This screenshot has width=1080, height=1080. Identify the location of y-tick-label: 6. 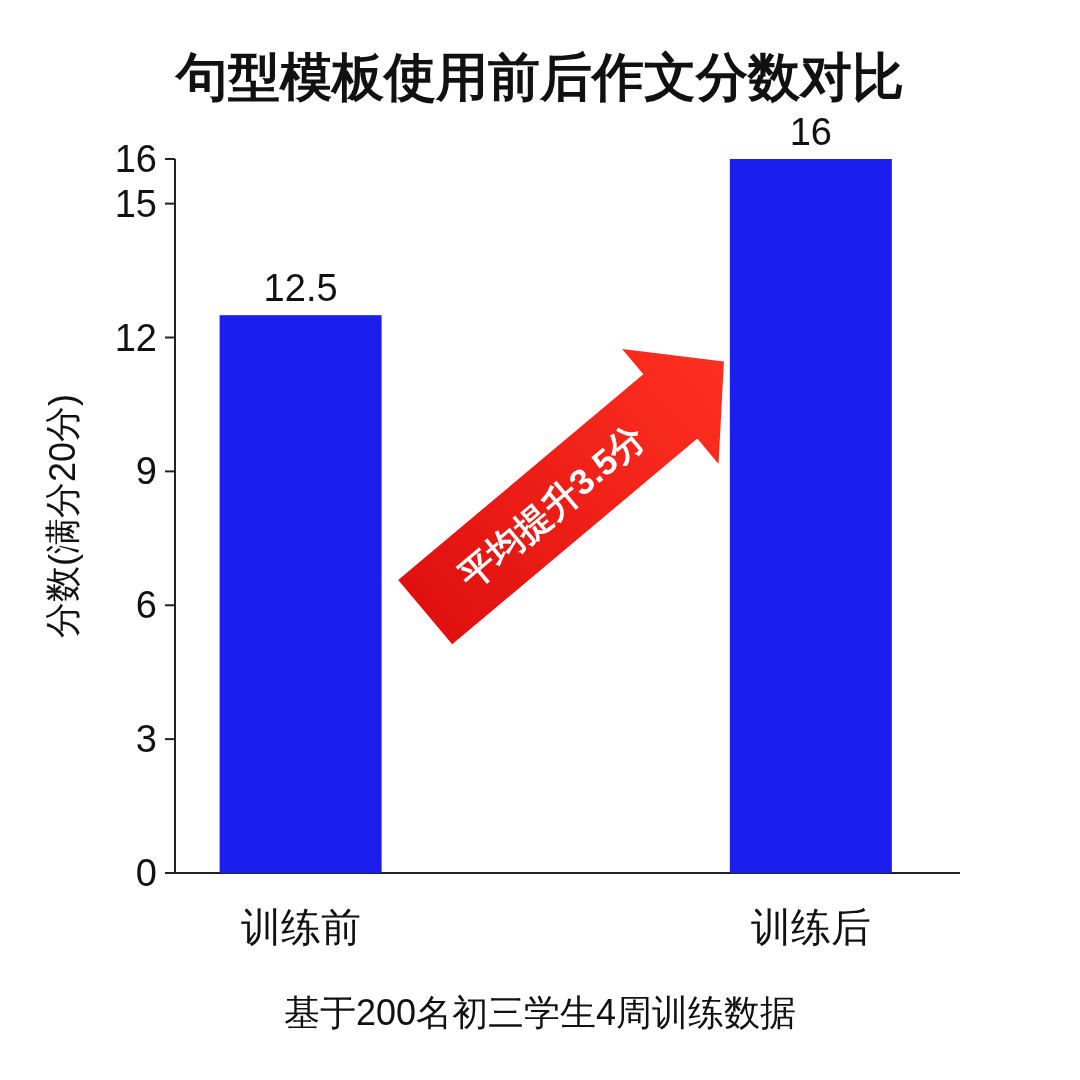
(146, 605).